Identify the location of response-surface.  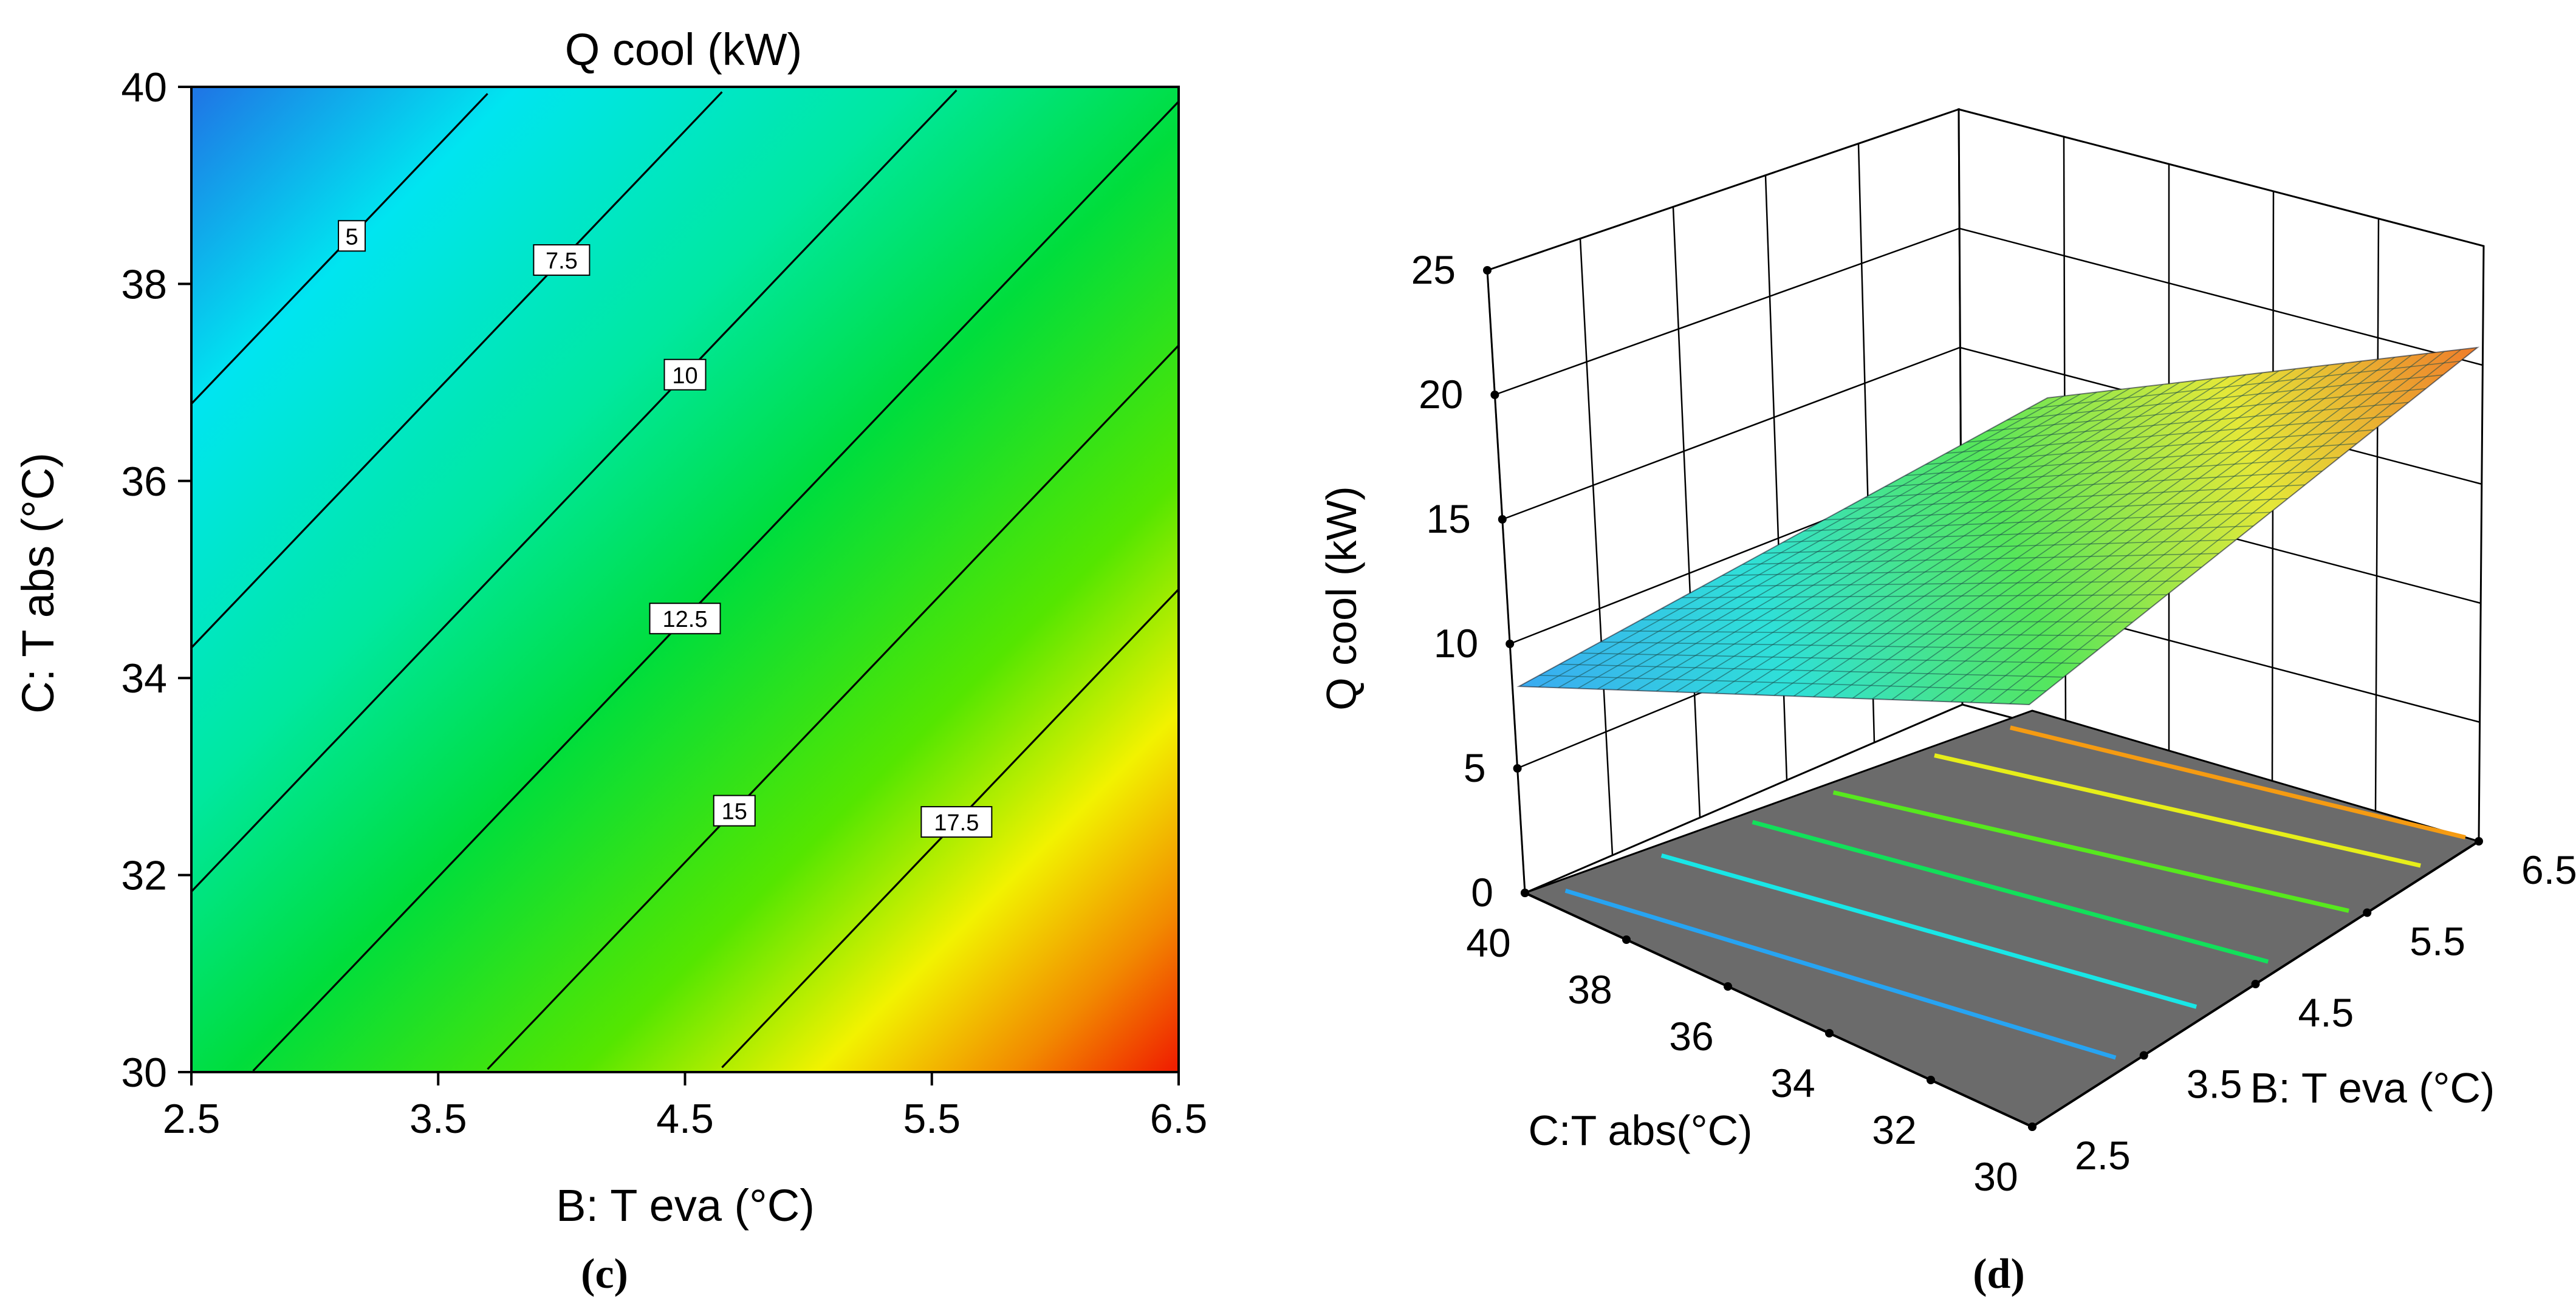
(1998, 526).